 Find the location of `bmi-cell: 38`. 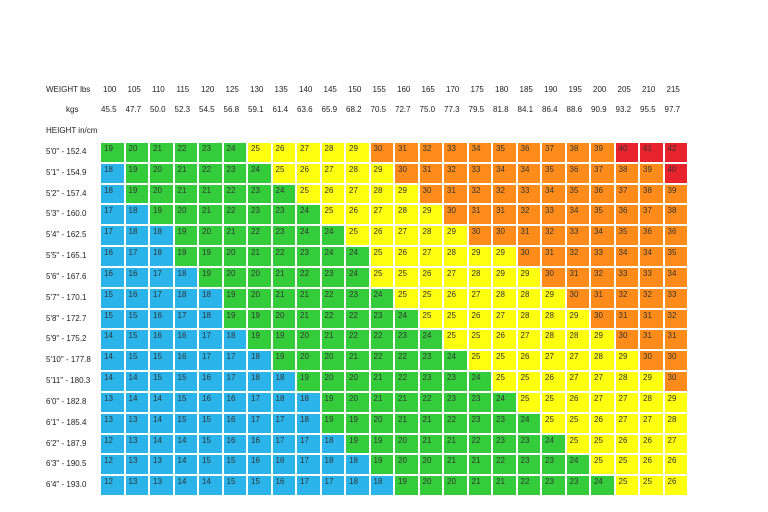

bmi-cell: 38 is located at coordinates (577, 152).